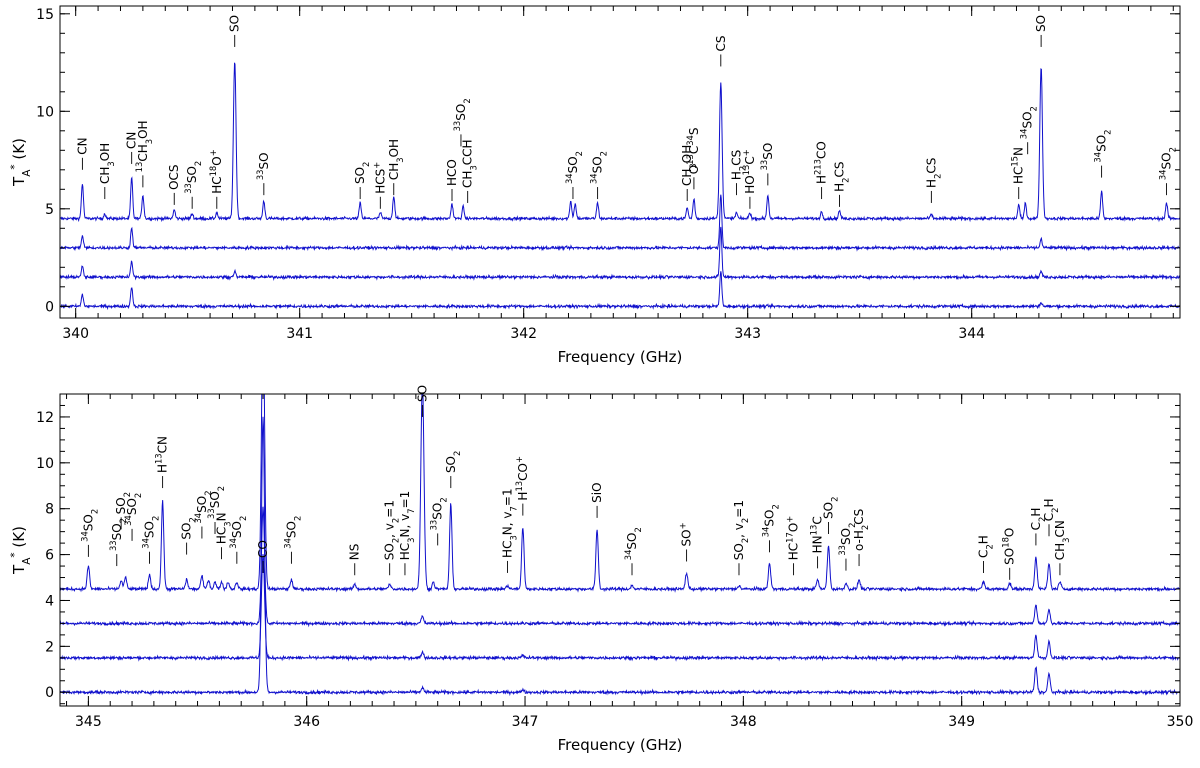 Image resolution: width=1200 pixels, height=768 pixels. I want to click on annotation-label: 13CH3OH, so click(144, 146).